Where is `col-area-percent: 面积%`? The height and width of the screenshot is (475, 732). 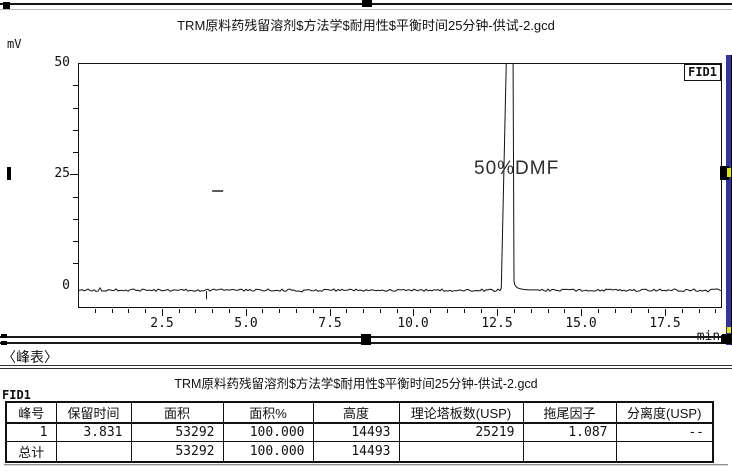 col-area-percent: 面积% is located at coordinates (268, 412).